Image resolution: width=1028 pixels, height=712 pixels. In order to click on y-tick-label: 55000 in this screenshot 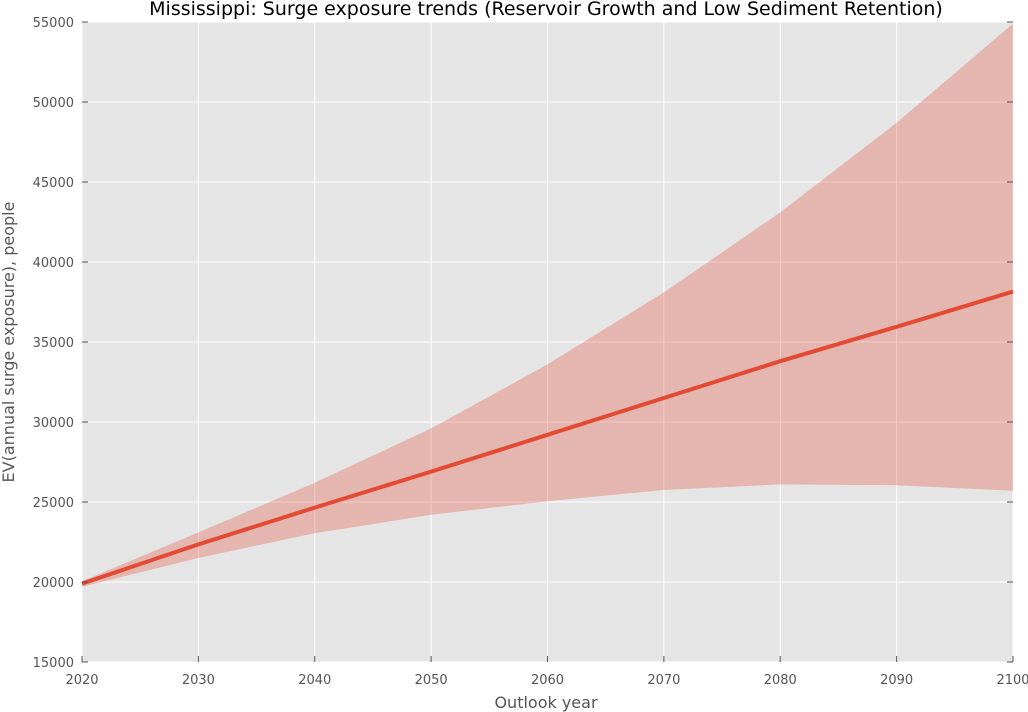, I will do `click(53, 23)`.